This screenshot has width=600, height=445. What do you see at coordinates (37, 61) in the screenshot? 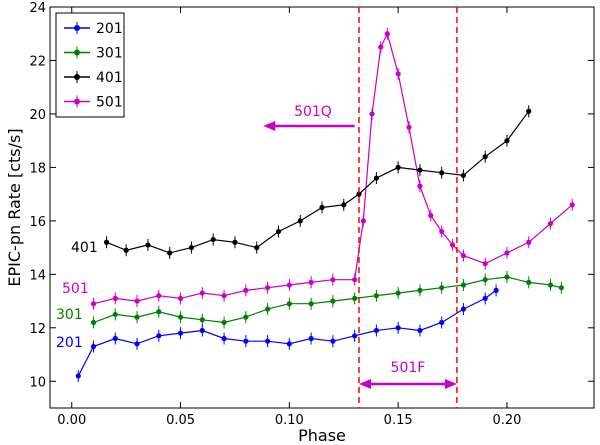
I see `y-tick-label: 22` at bounding box center [37, 61].